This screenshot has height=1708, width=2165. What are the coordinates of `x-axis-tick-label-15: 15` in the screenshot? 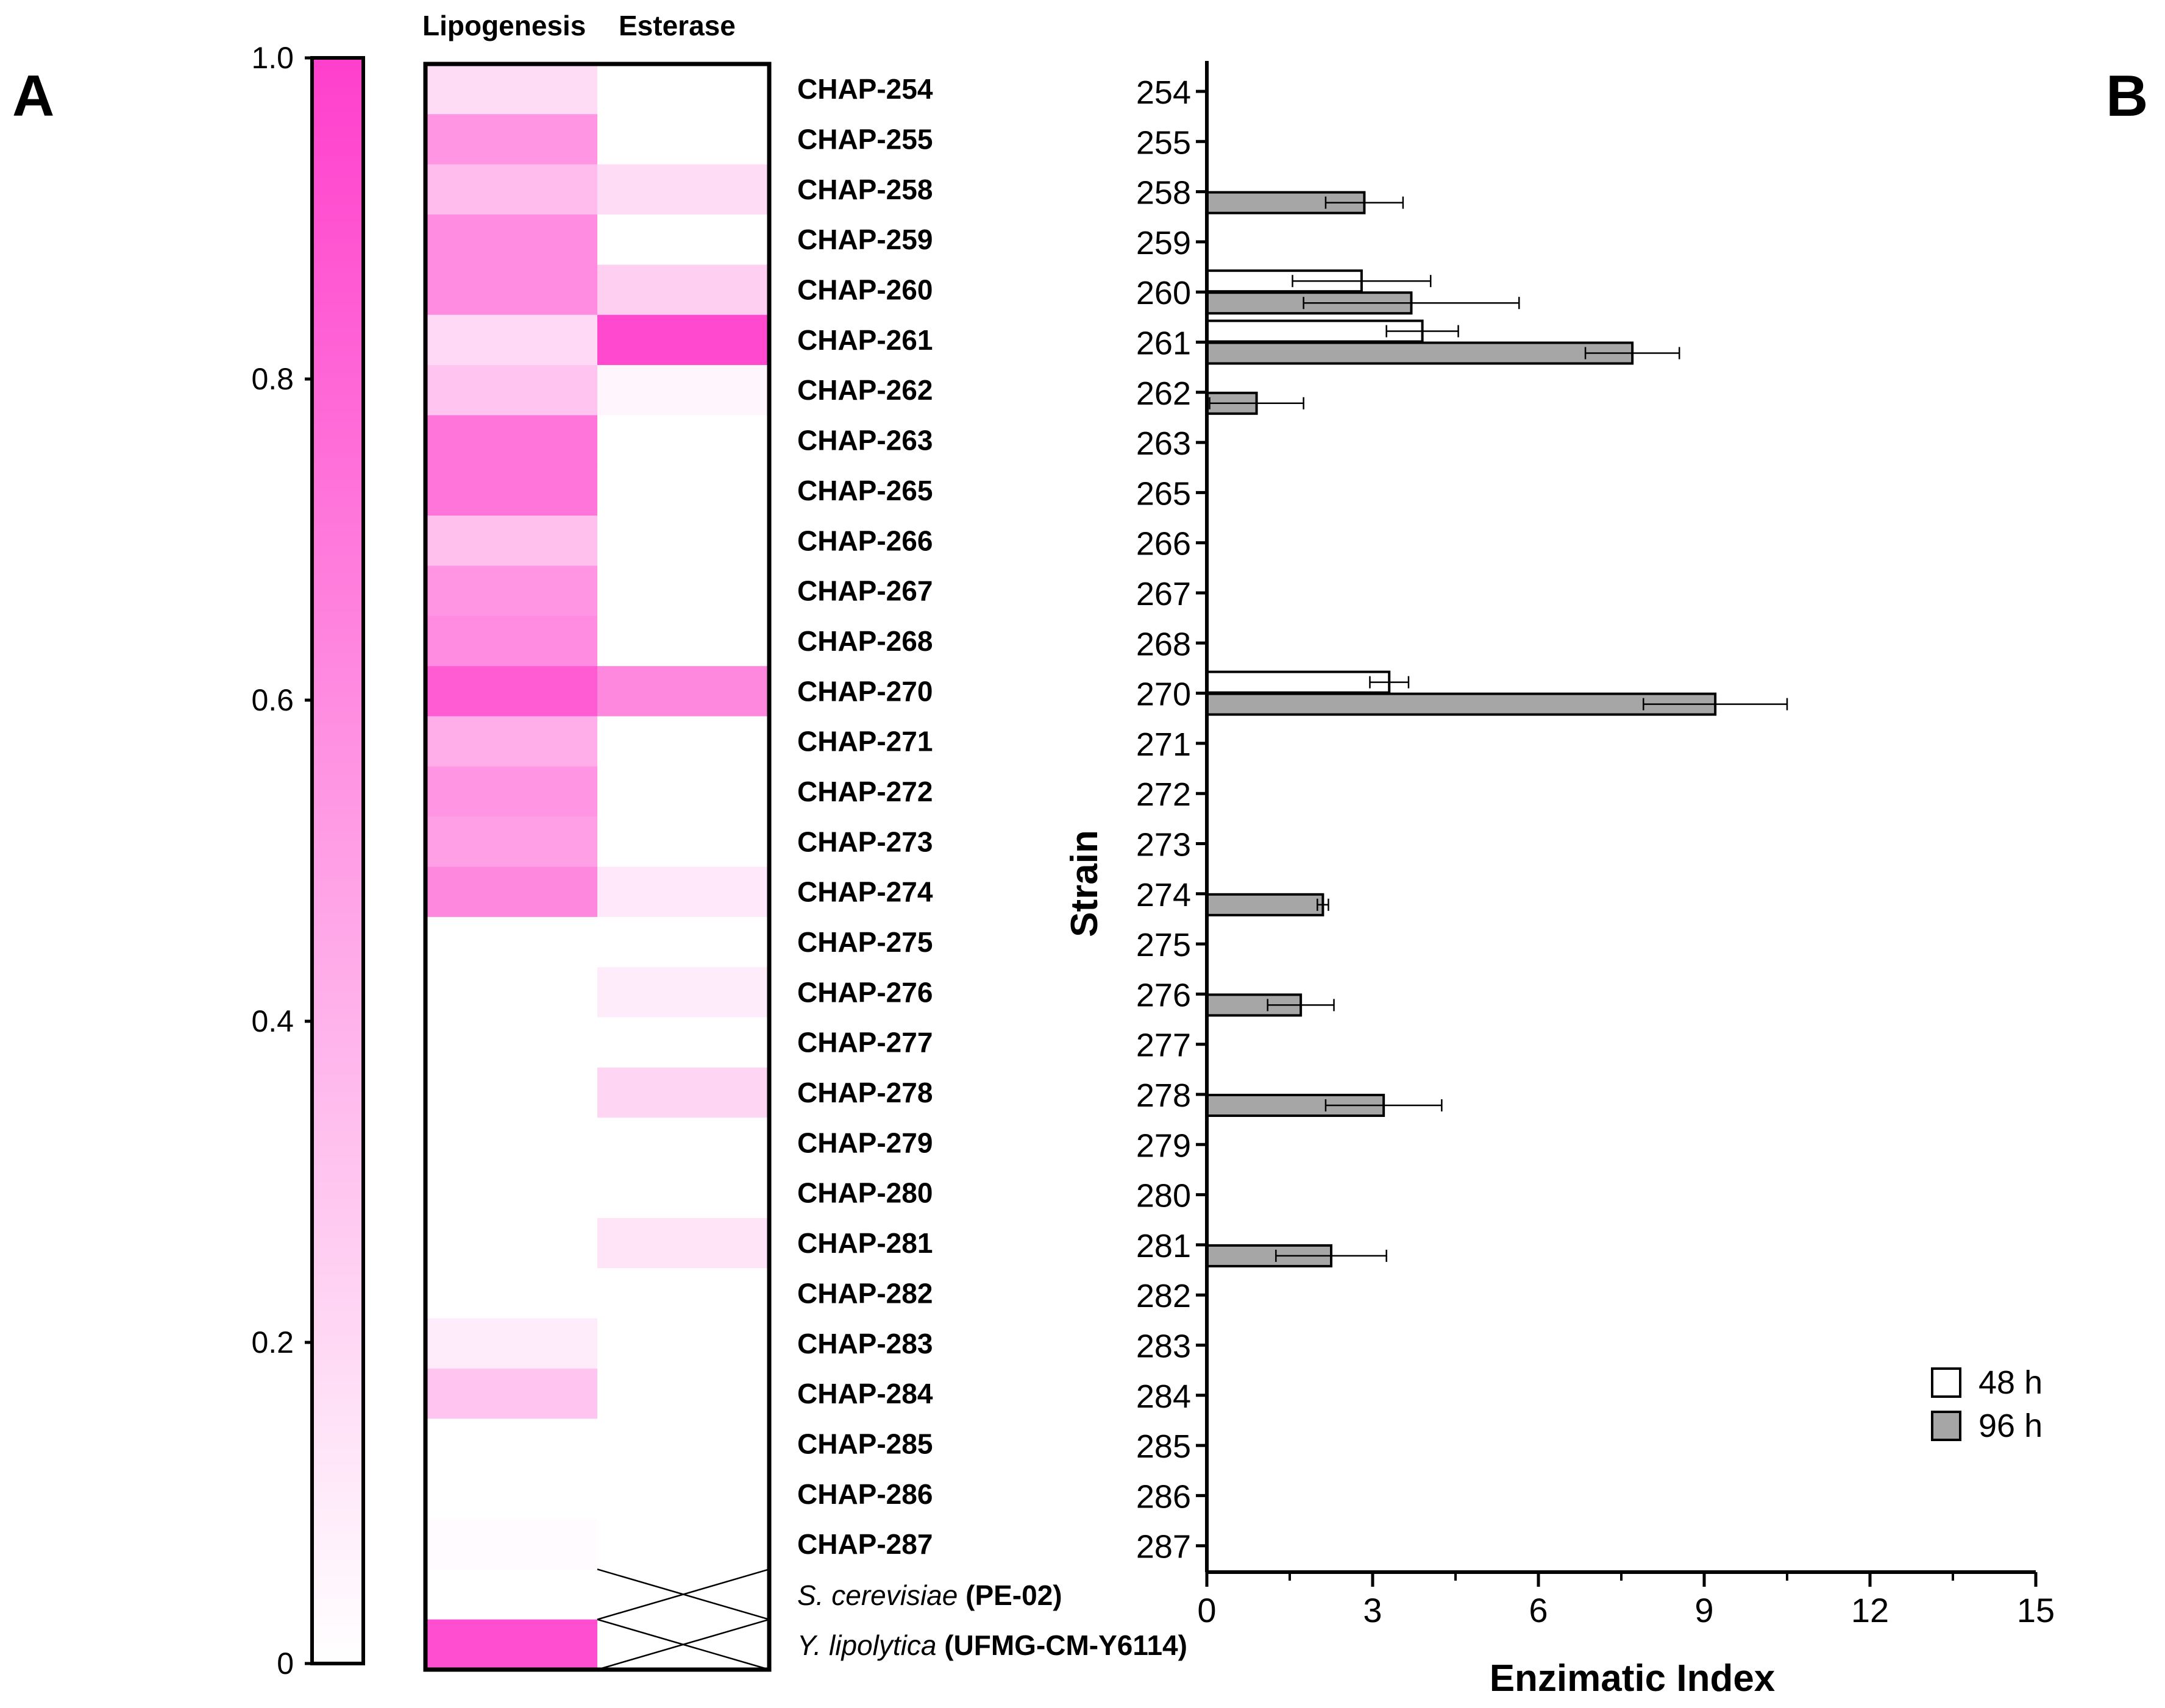 It's located at (2036, 1610).